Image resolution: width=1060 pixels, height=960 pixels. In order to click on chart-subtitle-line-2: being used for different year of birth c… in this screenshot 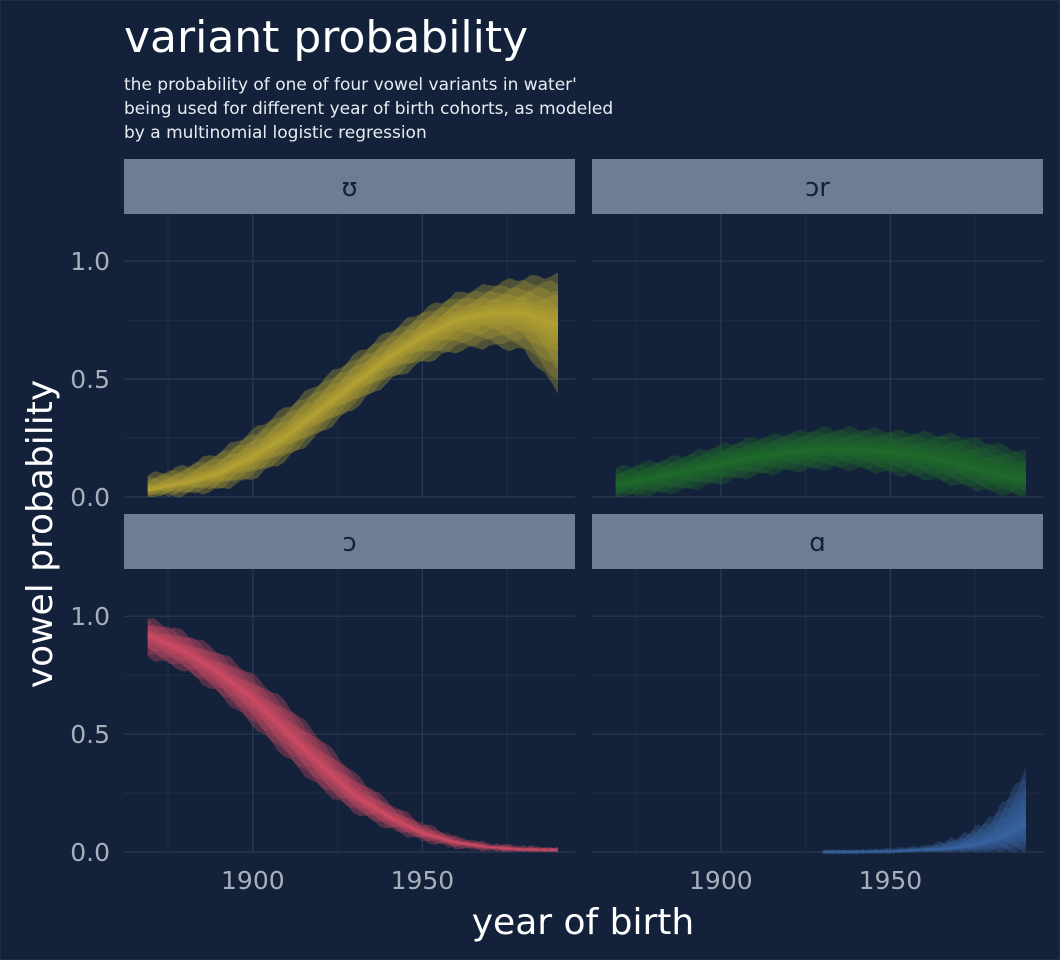, I will do `click(368, 109)`.